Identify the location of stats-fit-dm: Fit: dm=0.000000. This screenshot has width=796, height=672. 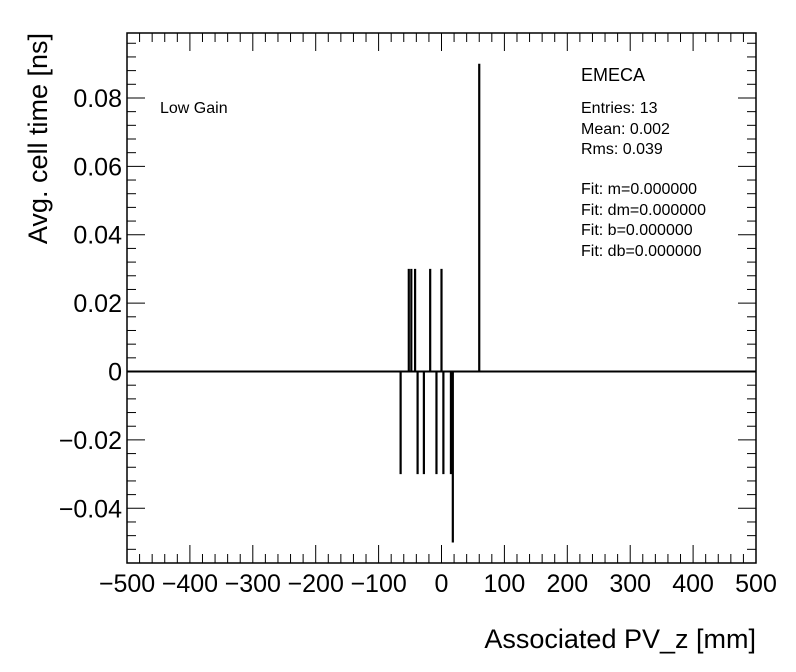
(643, 210).